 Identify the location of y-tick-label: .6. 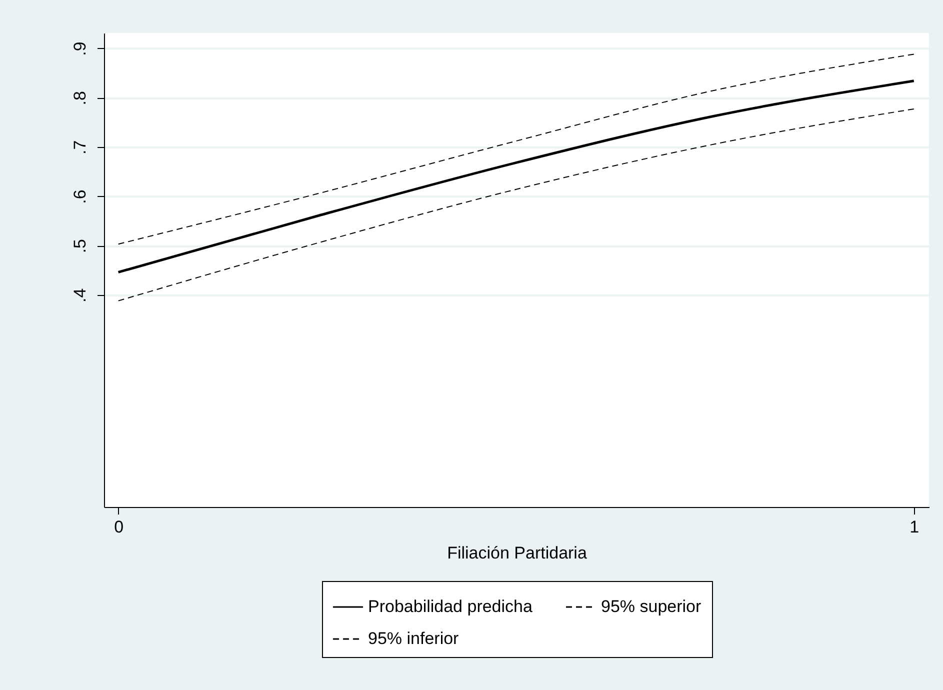
(80, 197).